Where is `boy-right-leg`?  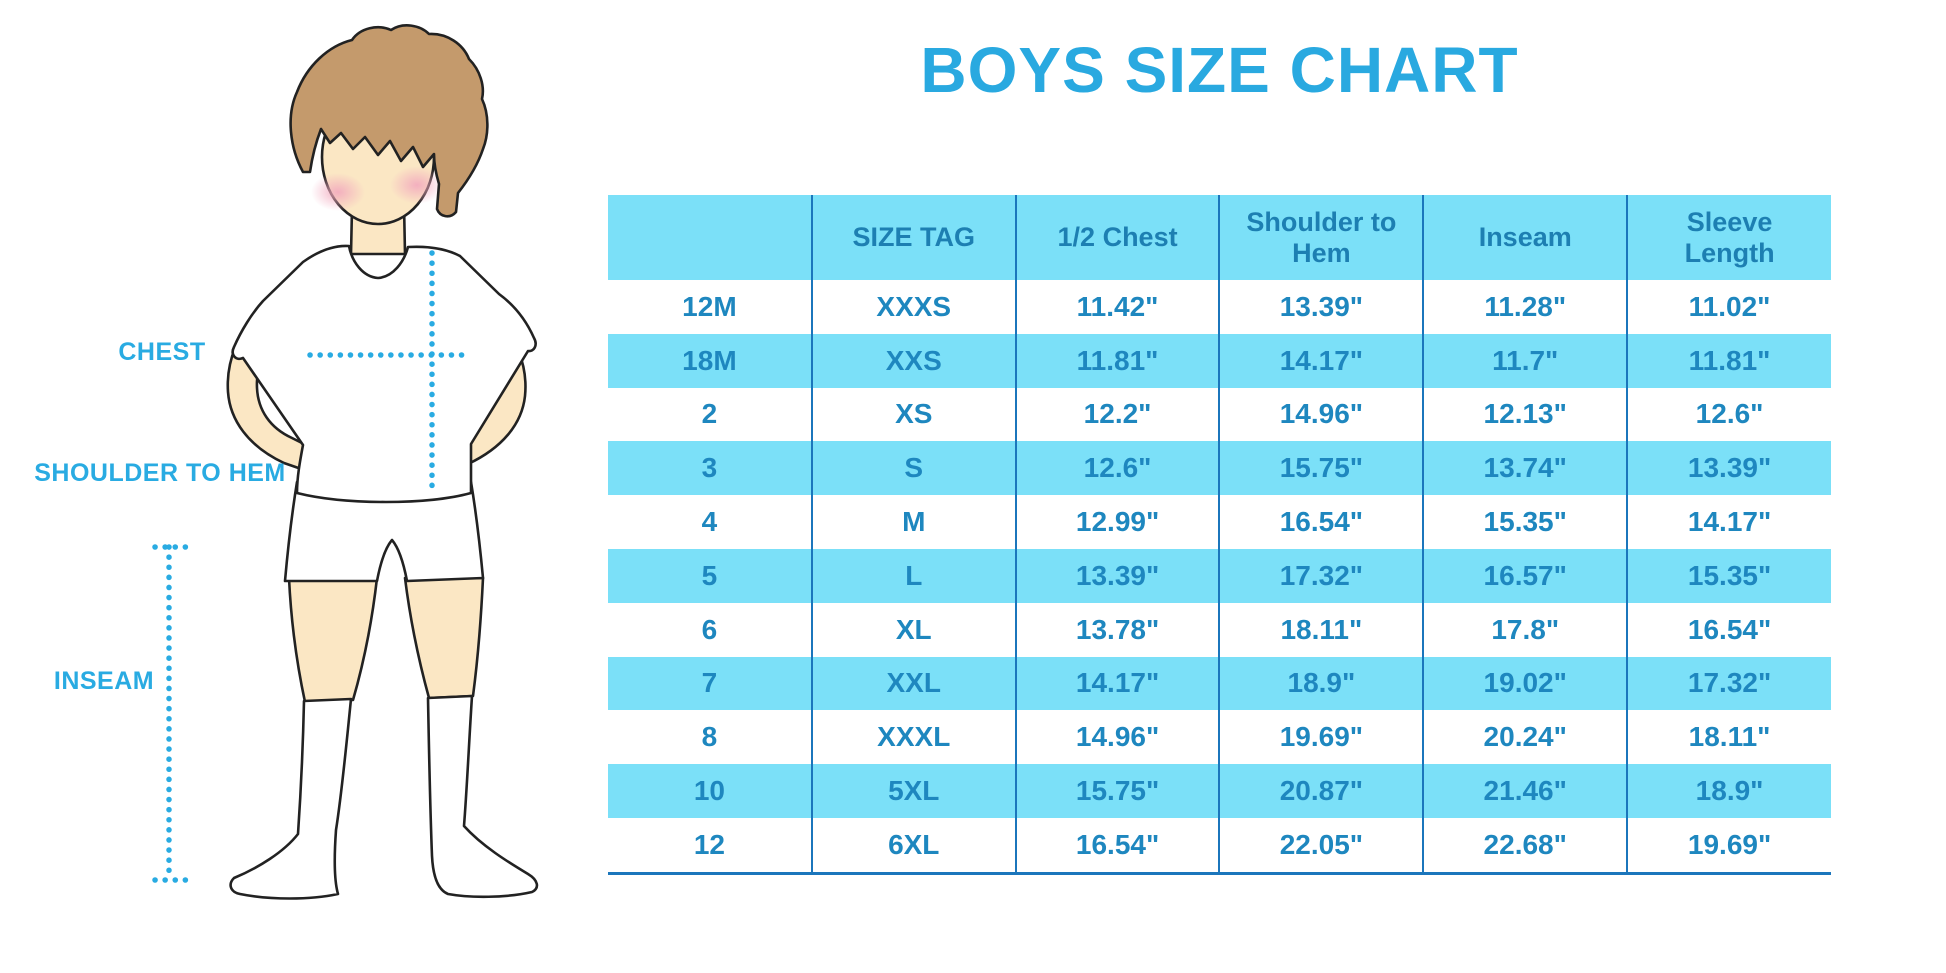 boy-right-leg is located at coordinates (444, 638).